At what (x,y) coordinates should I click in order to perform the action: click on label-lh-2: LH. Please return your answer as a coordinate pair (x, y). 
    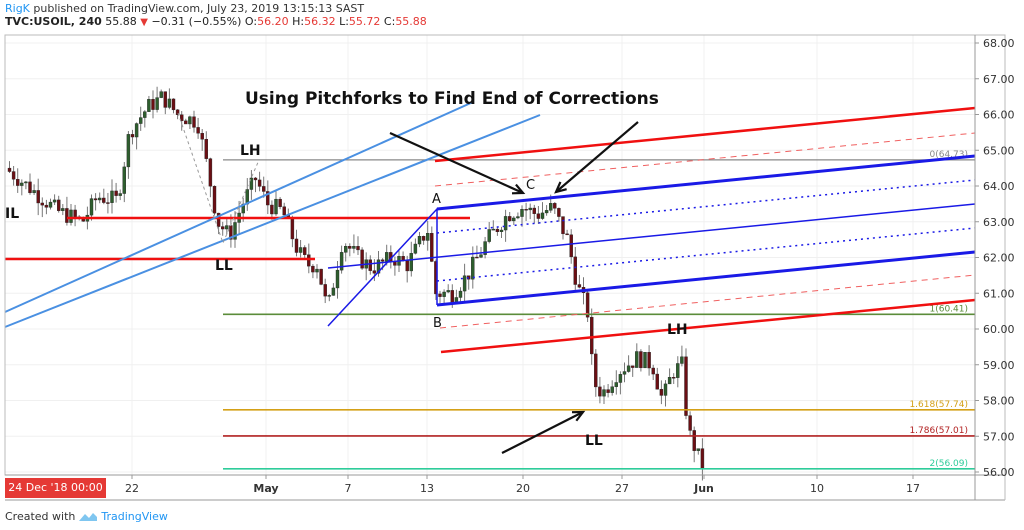
    Looking at the image, I should click on (677, 330).